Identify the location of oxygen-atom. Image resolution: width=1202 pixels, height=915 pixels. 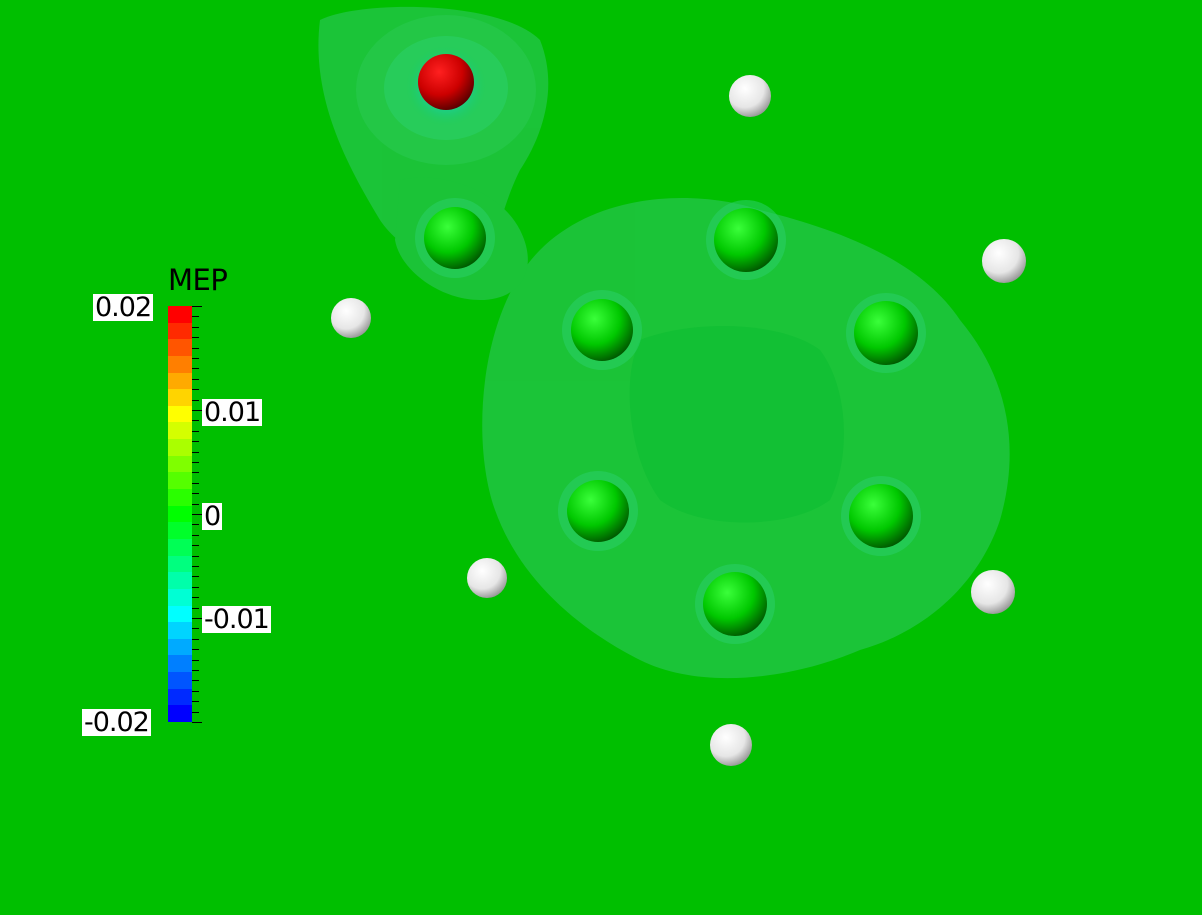
(446, 82).